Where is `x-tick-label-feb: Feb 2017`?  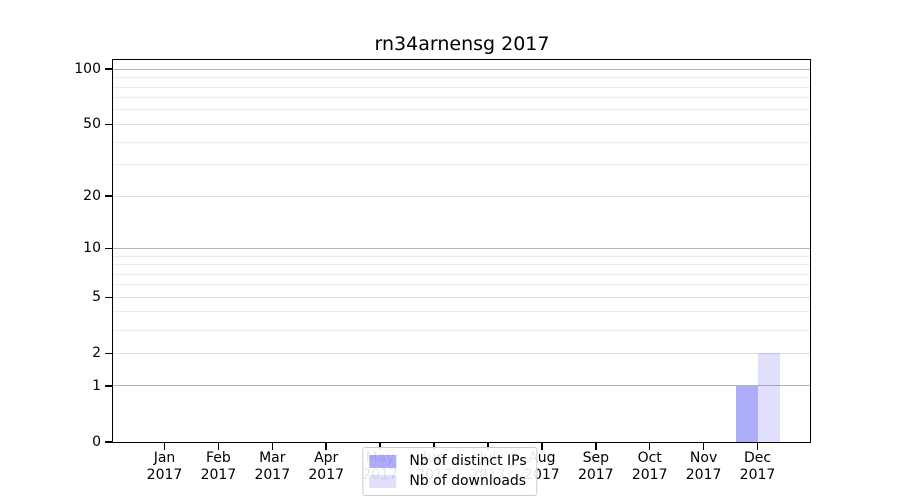
x-tick-label-feb: Feb 2017 is located at coordinates (218, 467).